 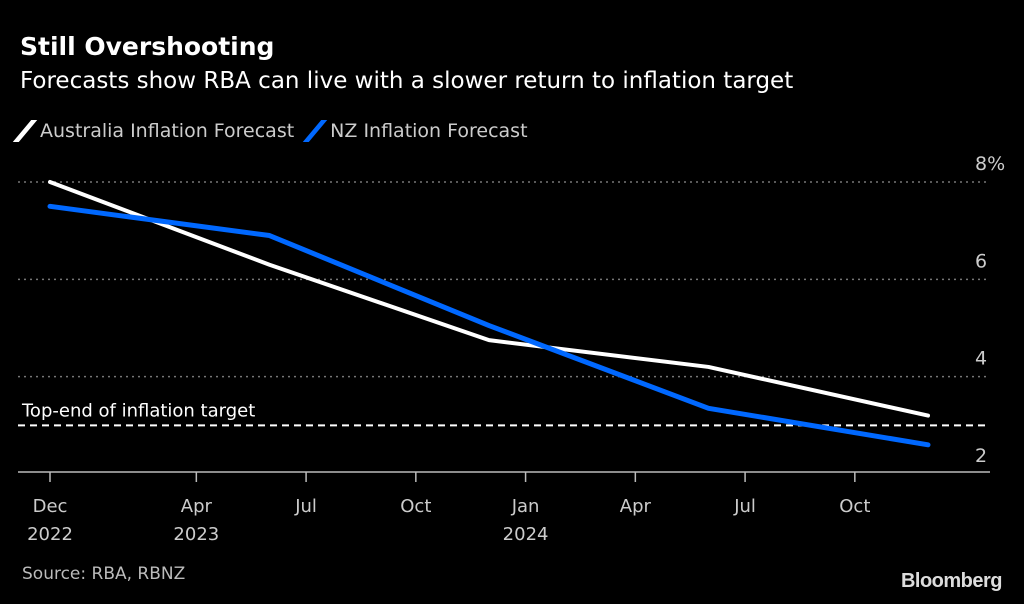 What do you see at coordinates (525, 506) in the screenshot?
I see `x-tick-label: Jan` at bounding box center [525, 506].